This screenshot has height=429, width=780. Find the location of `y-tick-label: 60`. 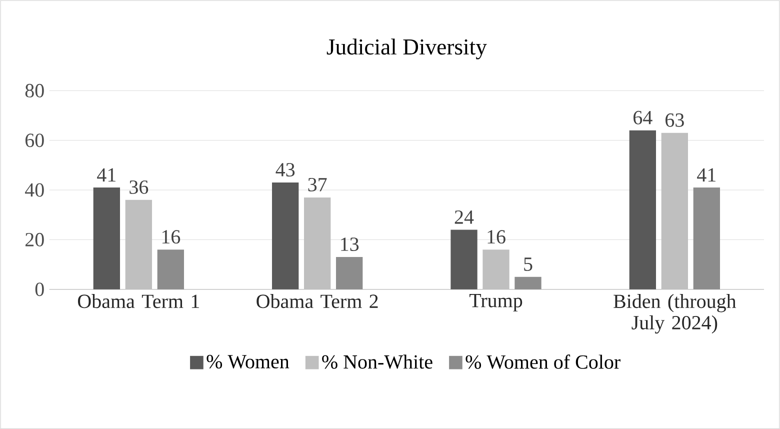

y-tick-label: 60 is located at coordinates (34, 140).